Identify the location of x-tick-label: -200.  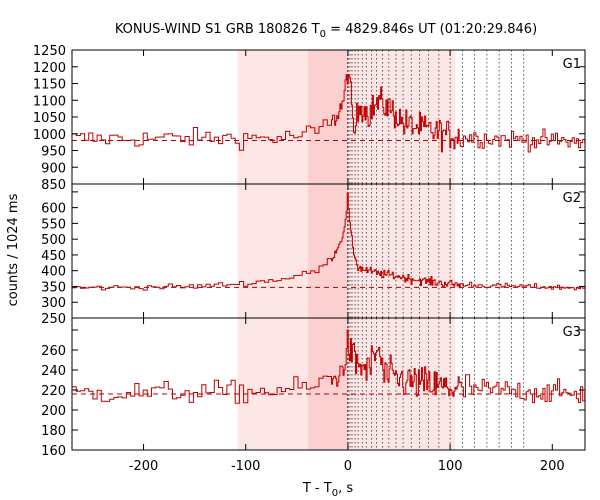
(144, 466).